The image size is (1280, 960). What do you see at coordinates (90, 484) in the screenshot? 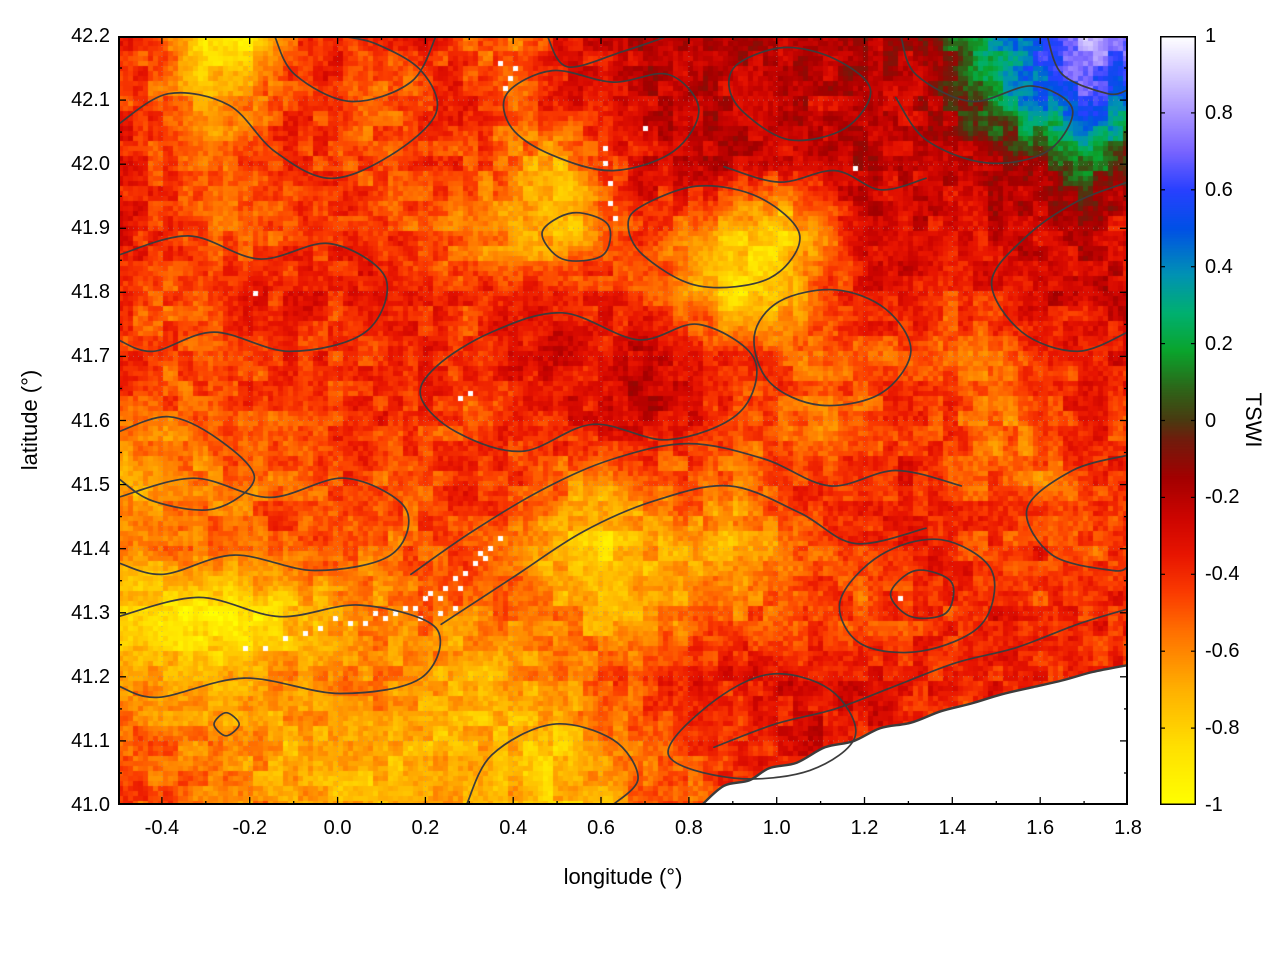
I see `y-tick-label: 41.5` at bounding box center [90, 484].